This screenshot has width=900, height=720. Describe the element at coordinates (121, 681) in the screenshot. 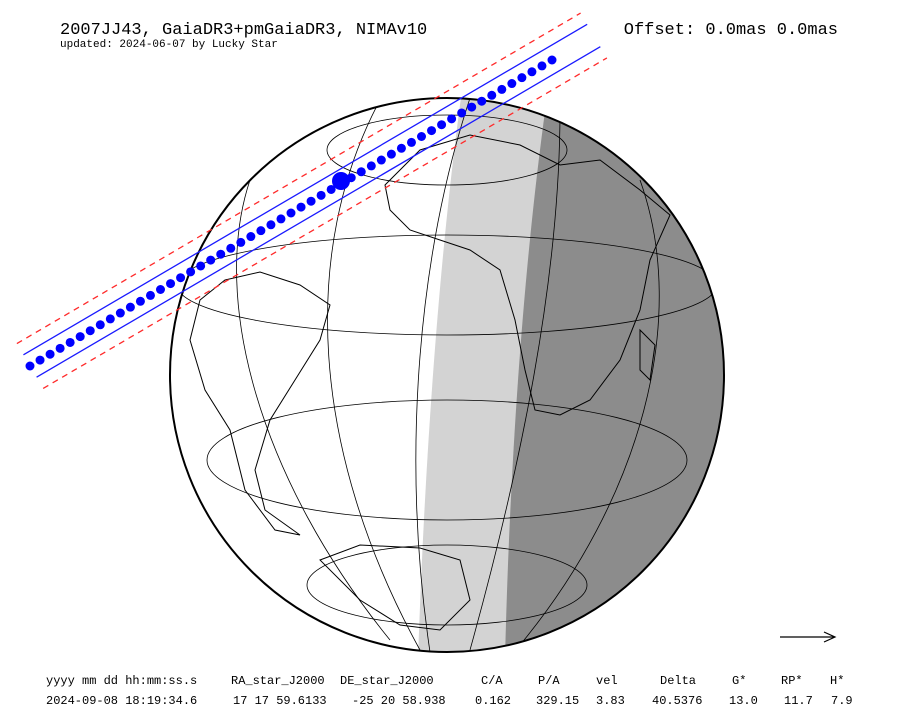

I see `column-header: yyyy mm dd hh:mm:ss.s` at that location.